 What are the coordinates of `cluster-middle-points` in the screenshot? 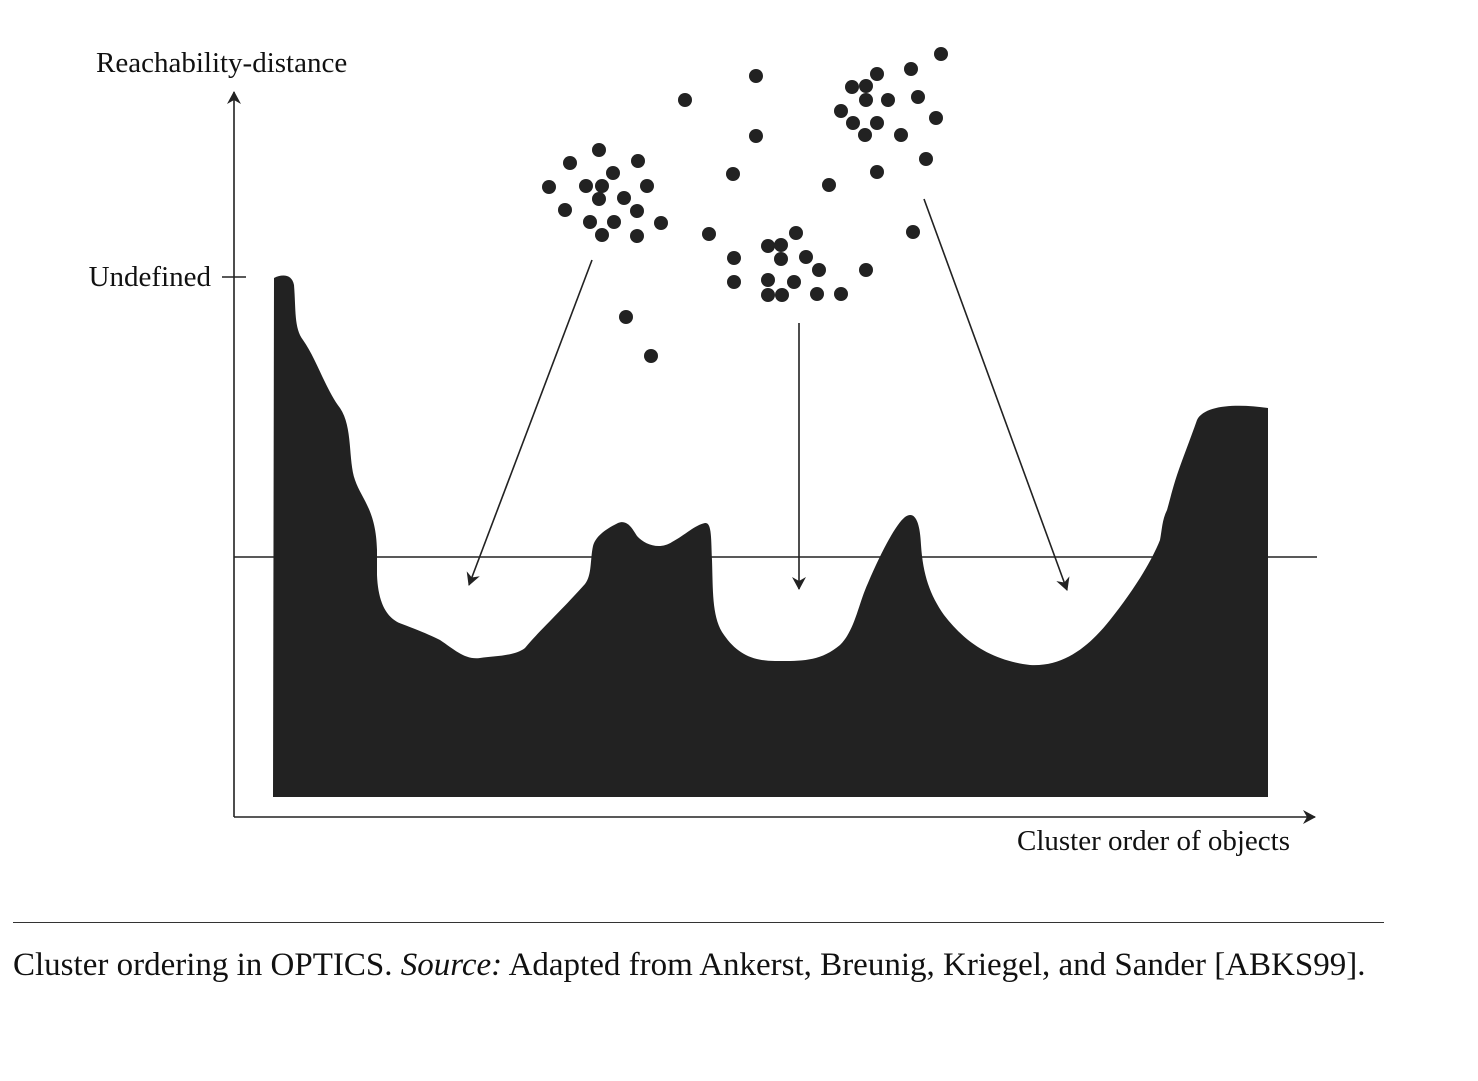 It's located at (787, 264).